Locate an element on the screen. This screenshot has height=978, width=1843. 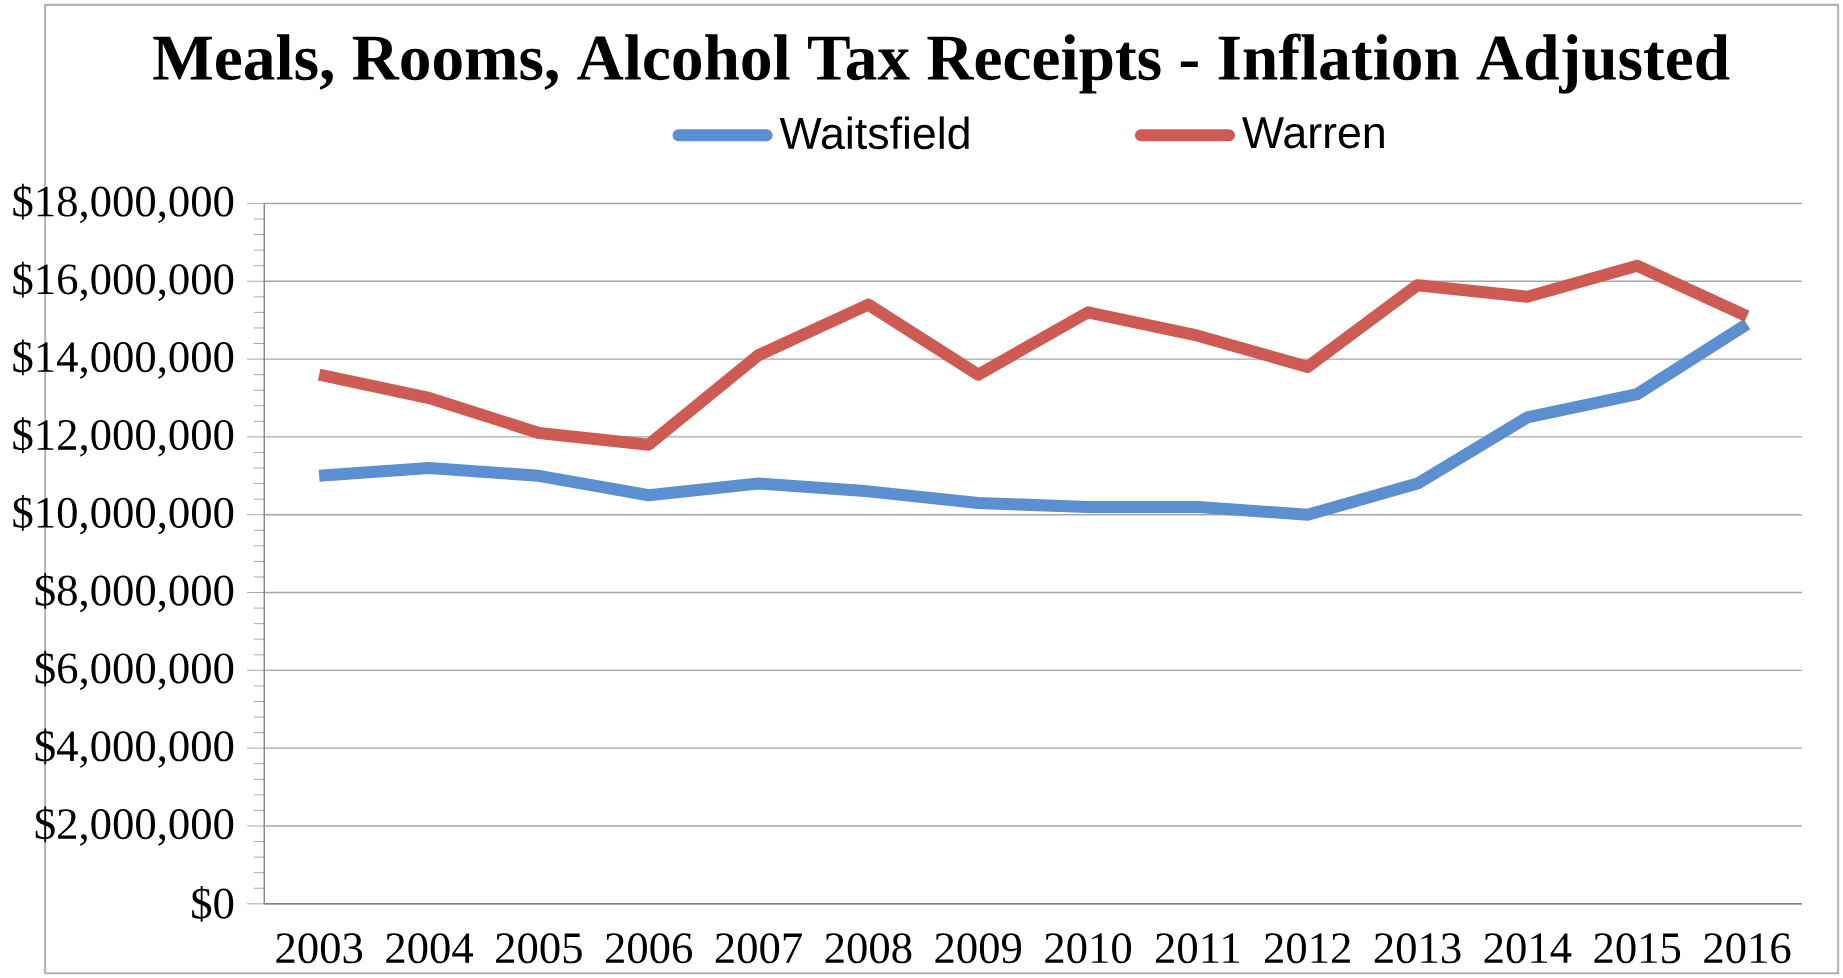
y-tick-label: $14,000,000 is located at coordinates (123, 359).